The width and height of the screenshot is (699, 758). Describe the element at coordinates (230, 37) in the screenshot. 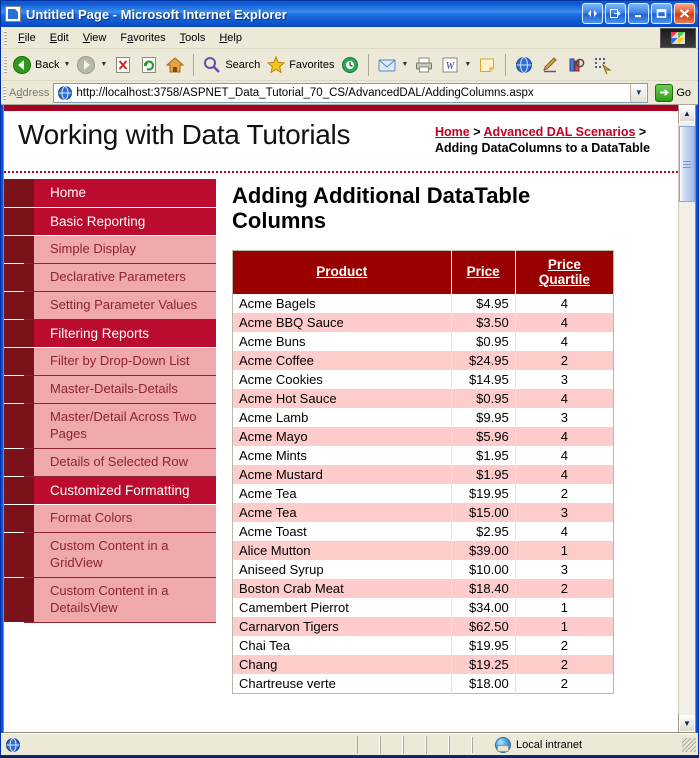

I see `menu-help: Help` at that location.